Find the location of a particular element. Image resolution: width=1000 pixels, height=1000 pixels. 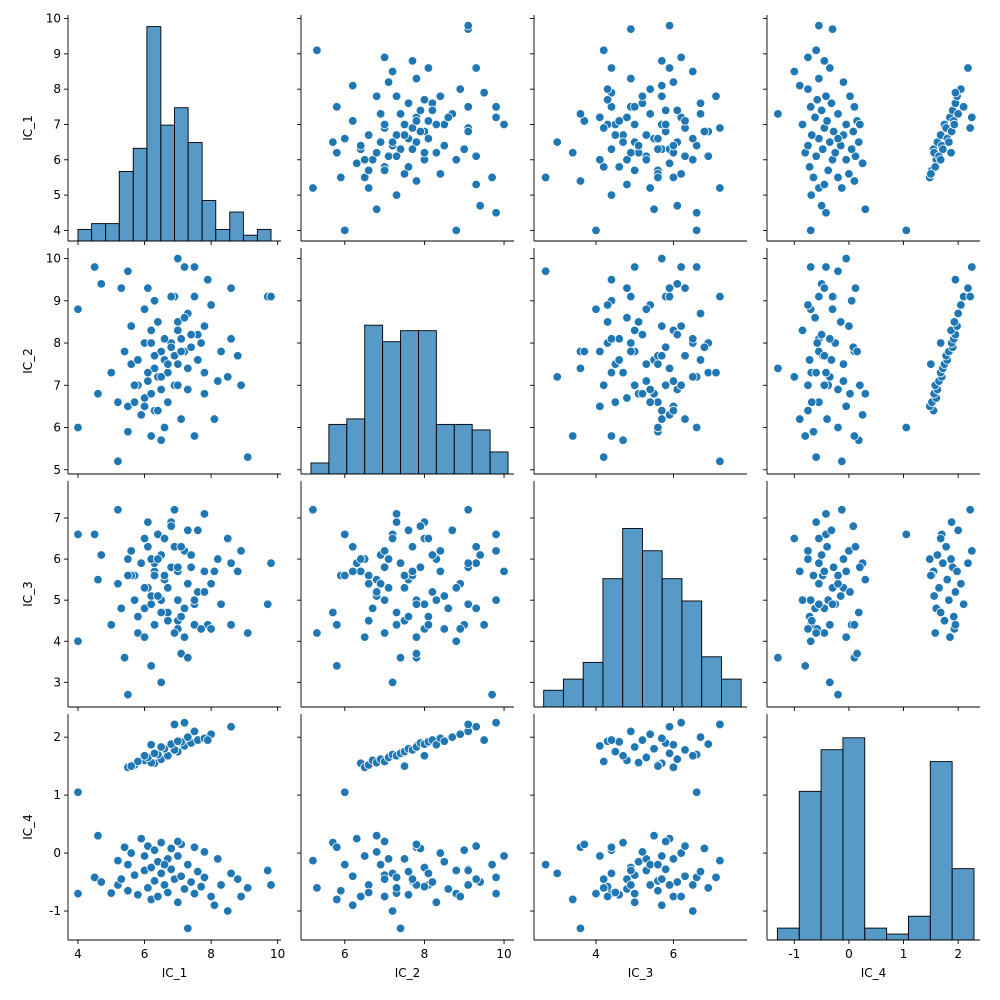

x-tick-label: 1 is located at coordinates (904, 954).